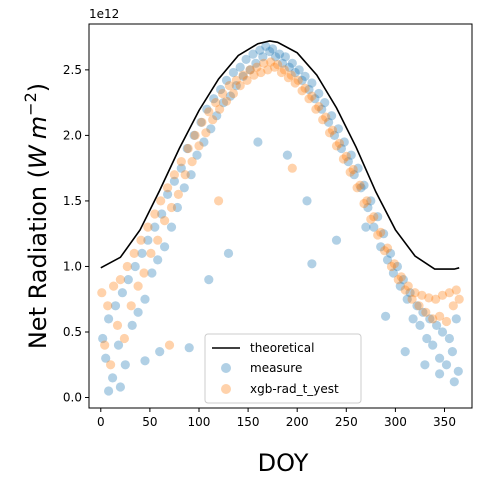 This screenshot has width=497, height=485. What do you see at coordinates (72, 135) in the screenshot?
I see `y-tick-label: 2.0` at bounding box center [72, 135].